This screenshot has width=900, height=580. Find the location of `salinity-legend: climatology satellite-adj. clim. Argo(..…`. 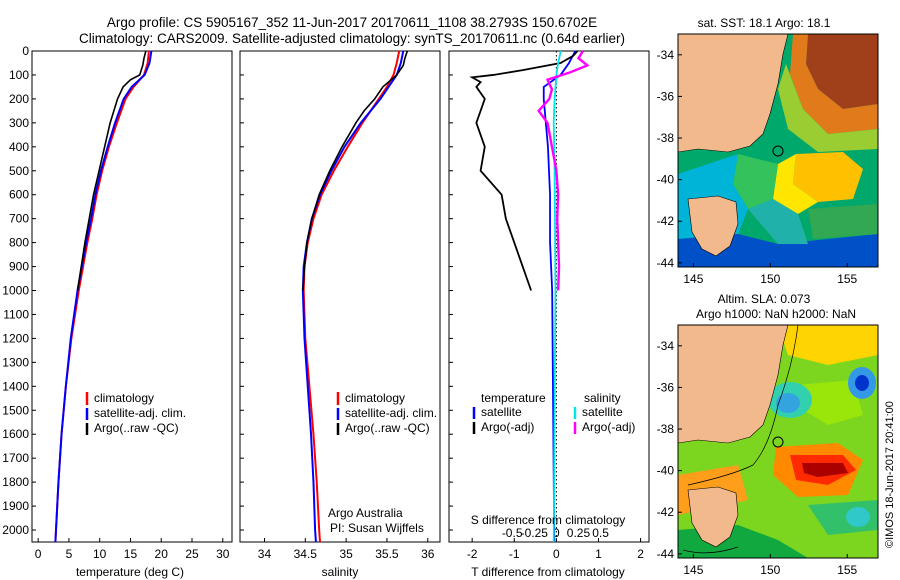

salinity-legend: climatology satellite-adj. clim. Argo(..… is located at coordinates (386, 413).